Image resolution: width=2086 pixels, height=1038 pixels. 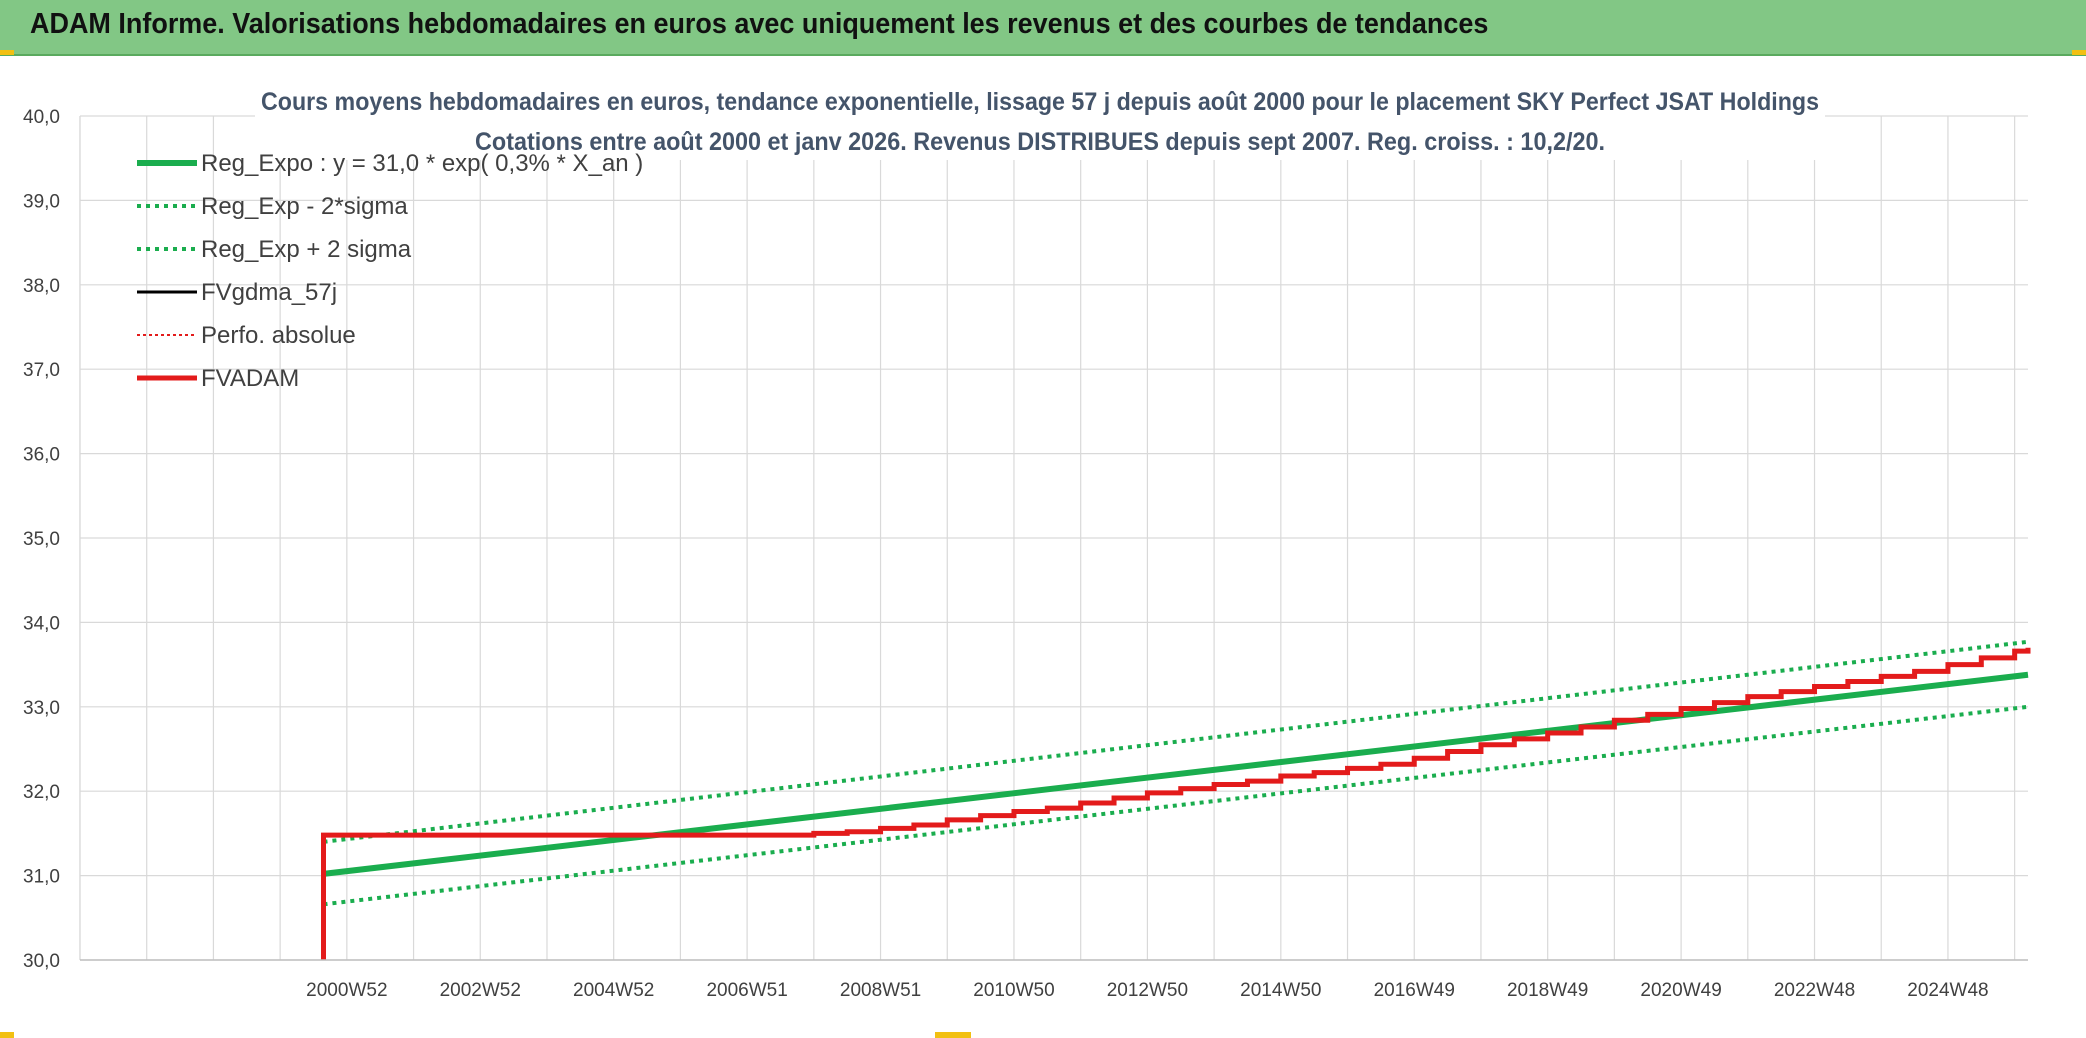 What do you see at coordinates (613, 990) in the screenshot?
I see `x-tick-label: 2004W52` at bounding box center [613, 990].